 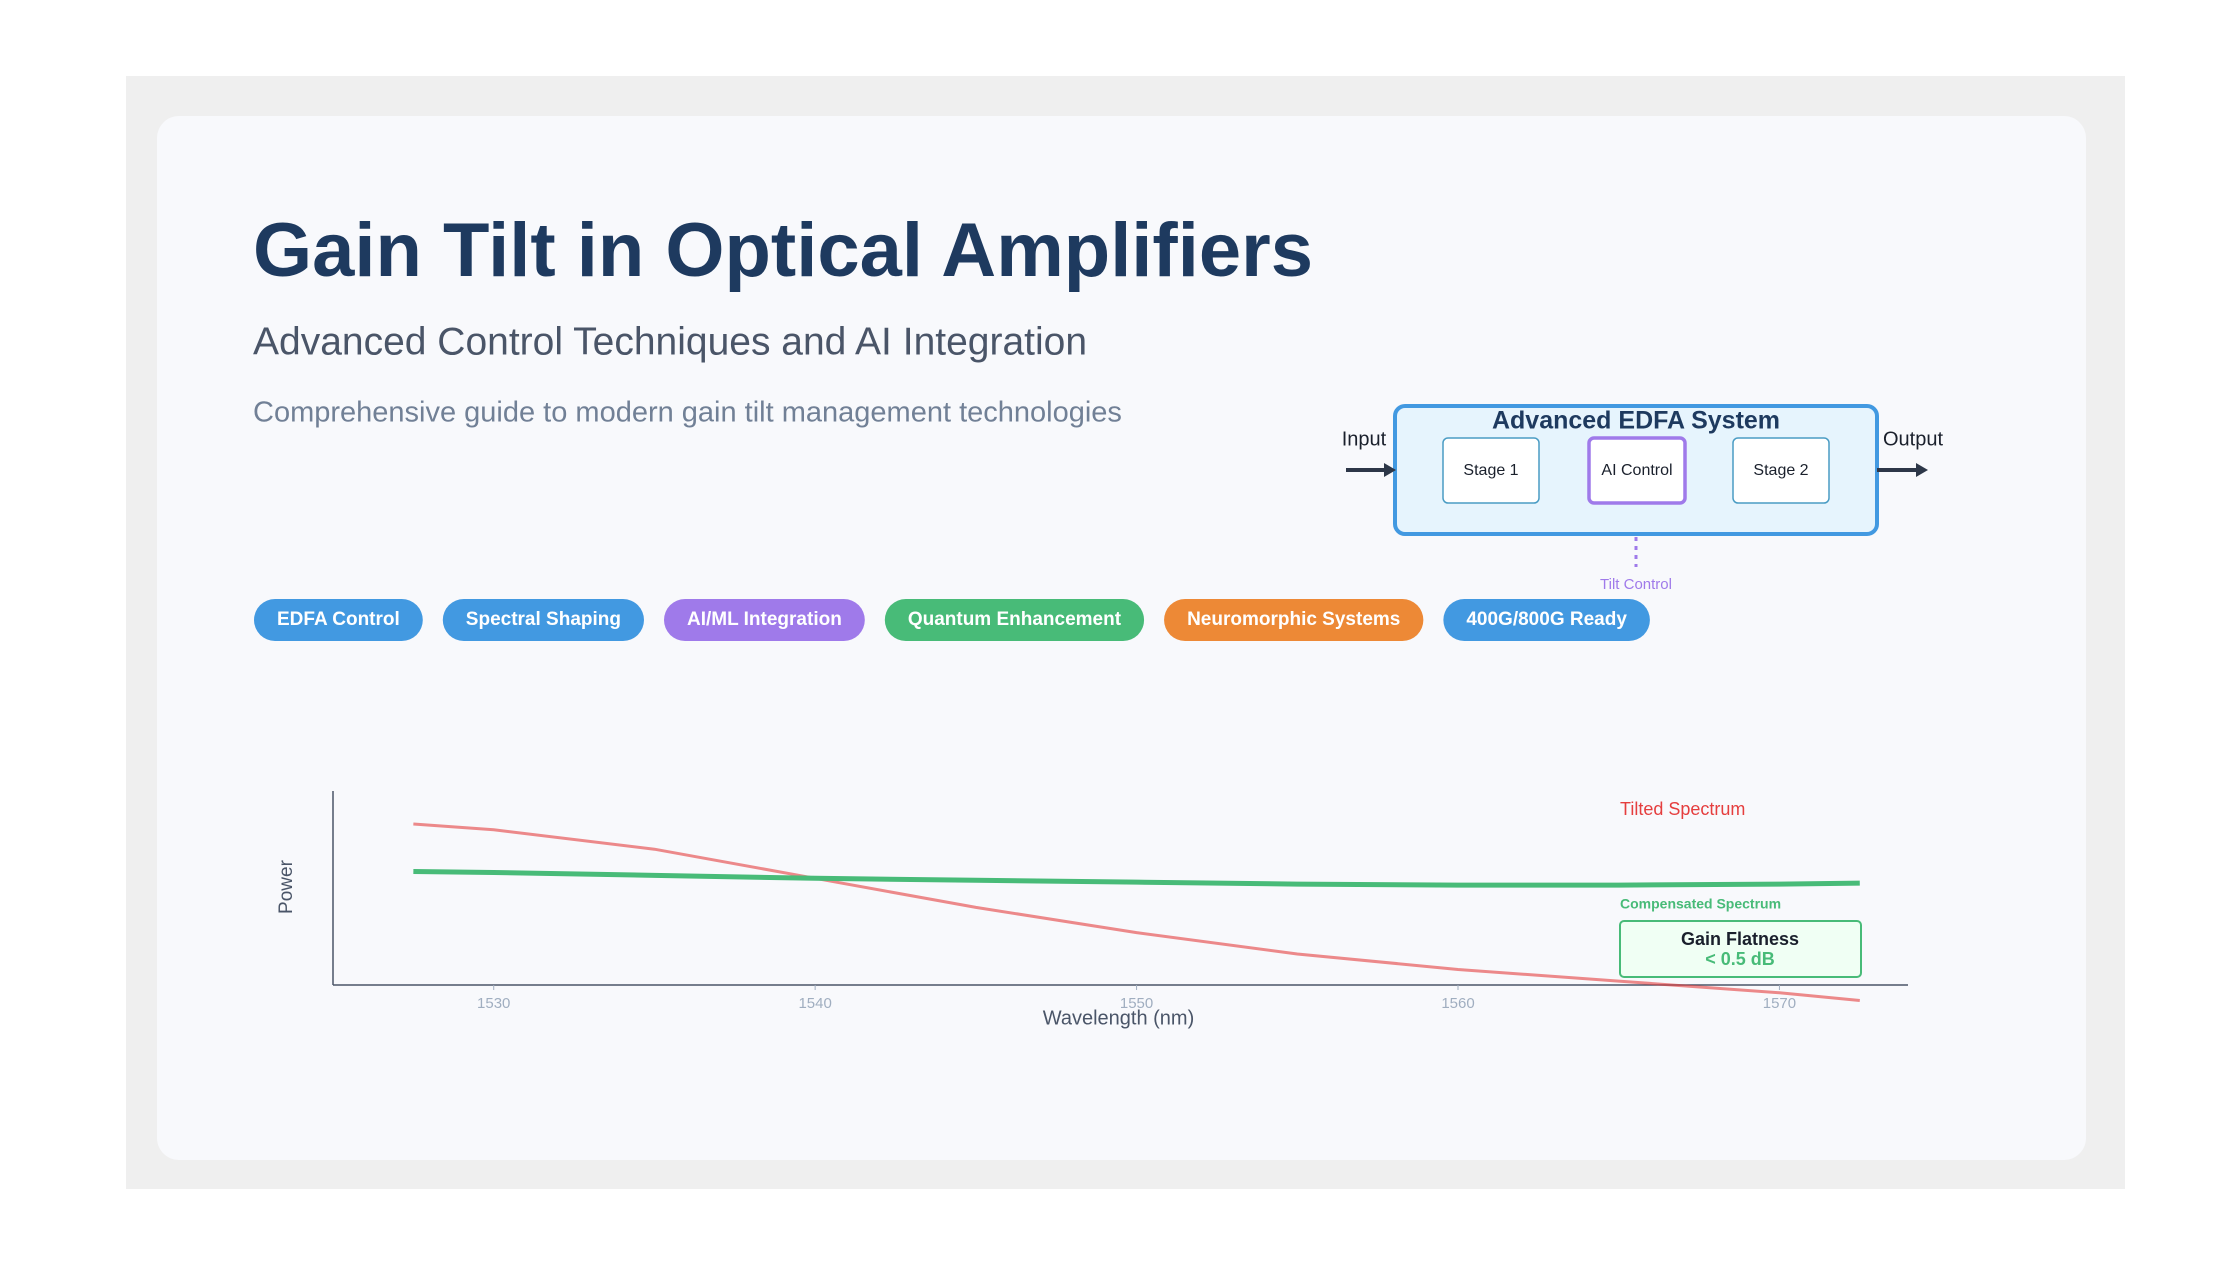 I want to click on stage-label: AI Control, so click(x=1636, y=470).